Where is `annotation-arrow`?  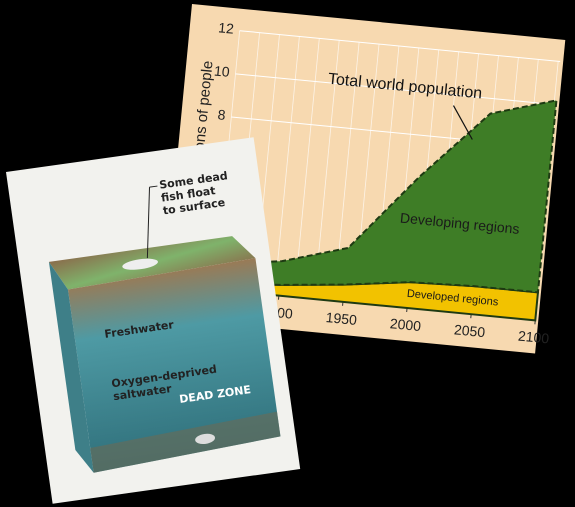
annotation-arrow is located at coordinates (462, 122).